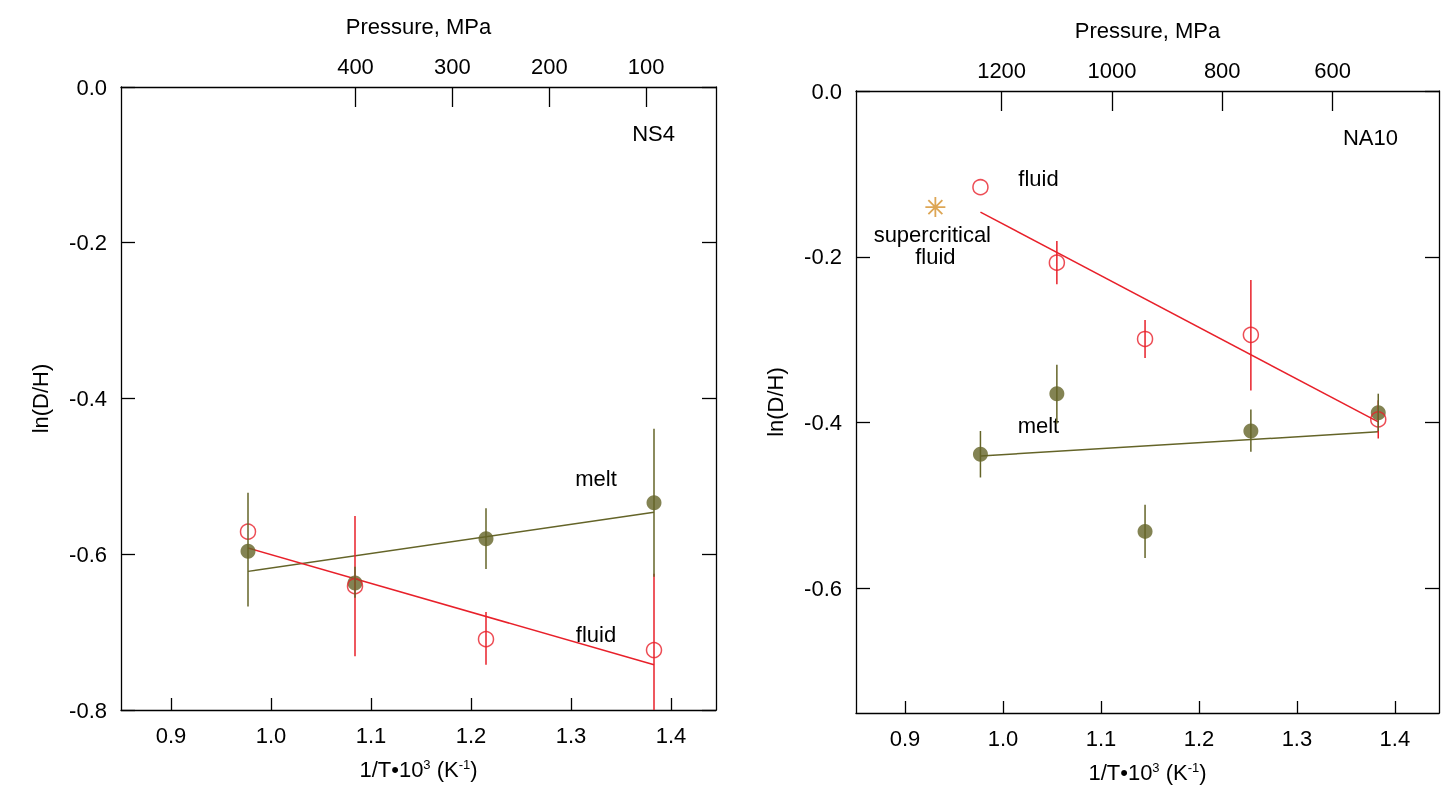  What do you see at coordinates (646, 66) in the screenshot?
I see `x2-tick-label: 100` at bounding box center [646, 66].